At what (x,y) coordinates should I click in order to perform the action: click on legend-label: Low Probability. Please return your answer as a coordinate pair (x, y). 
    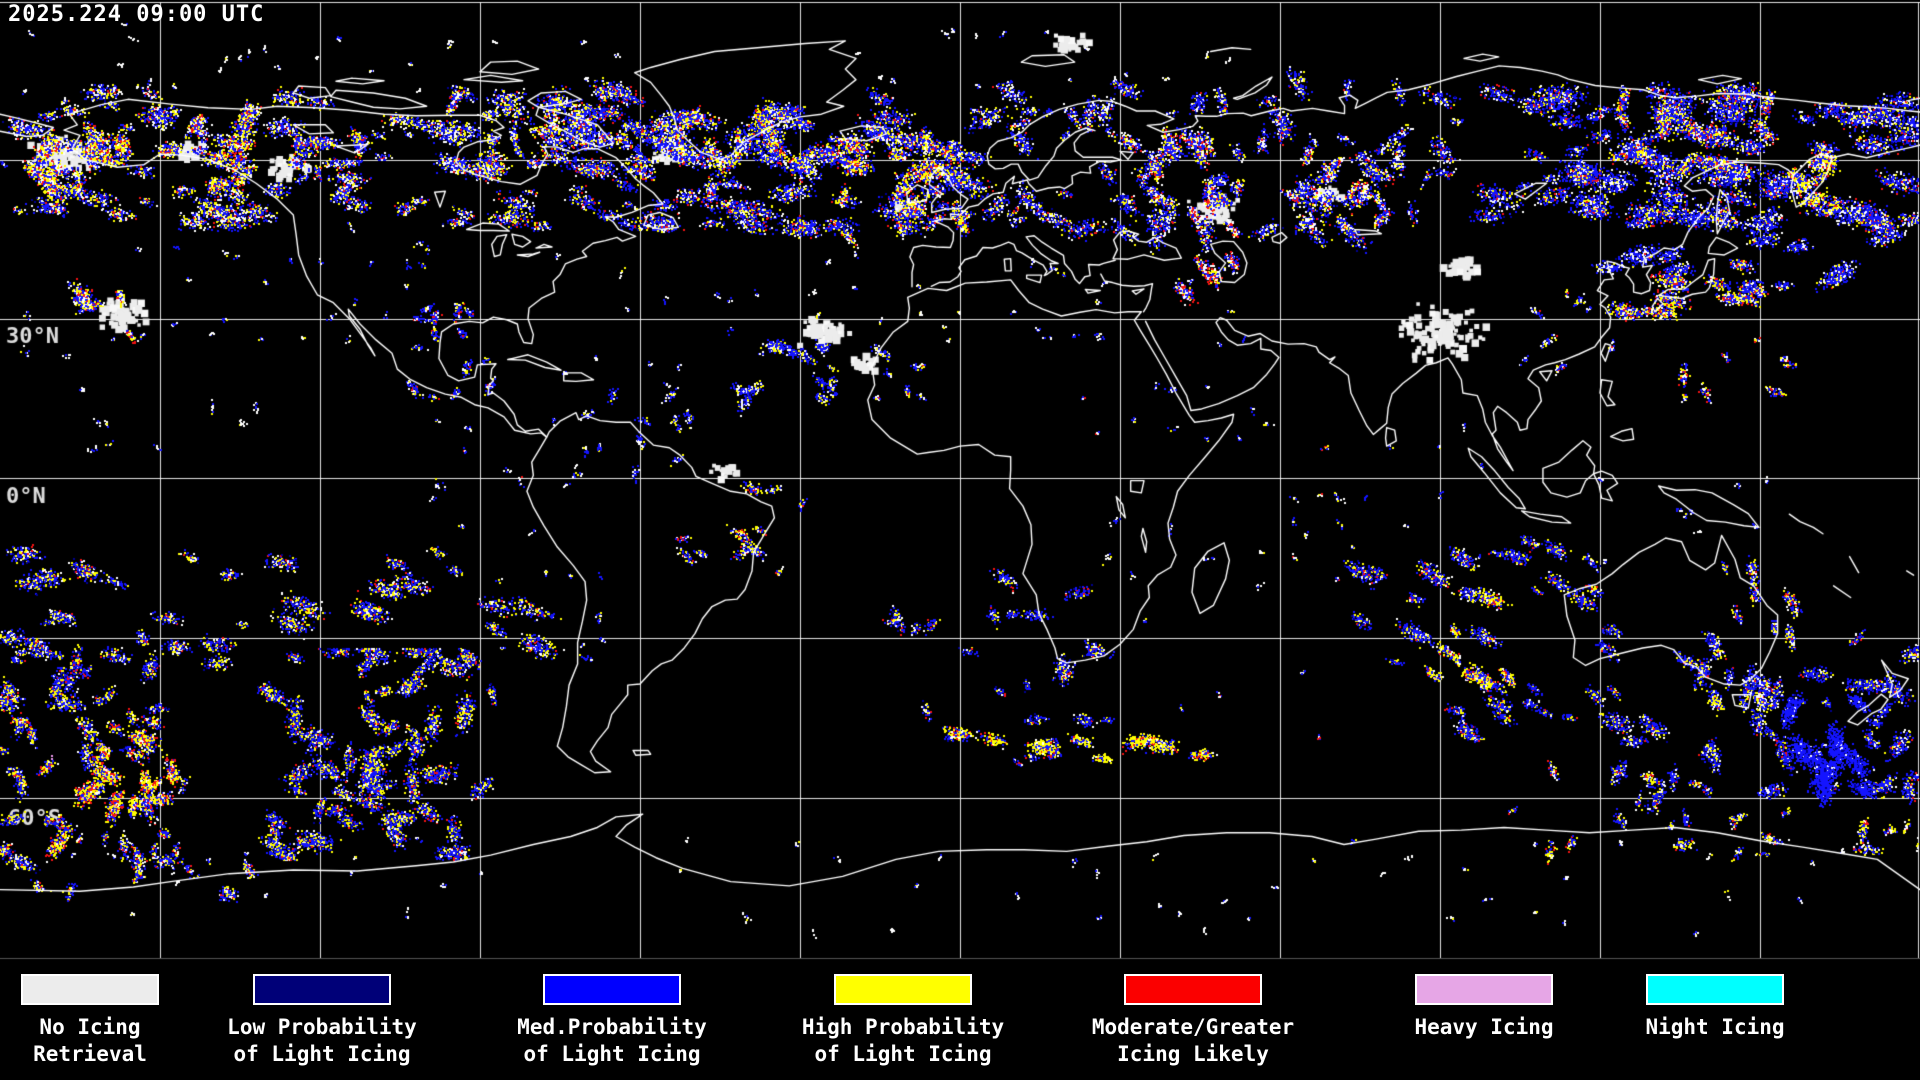
    Looking at the image, I should click on (322, 1027).